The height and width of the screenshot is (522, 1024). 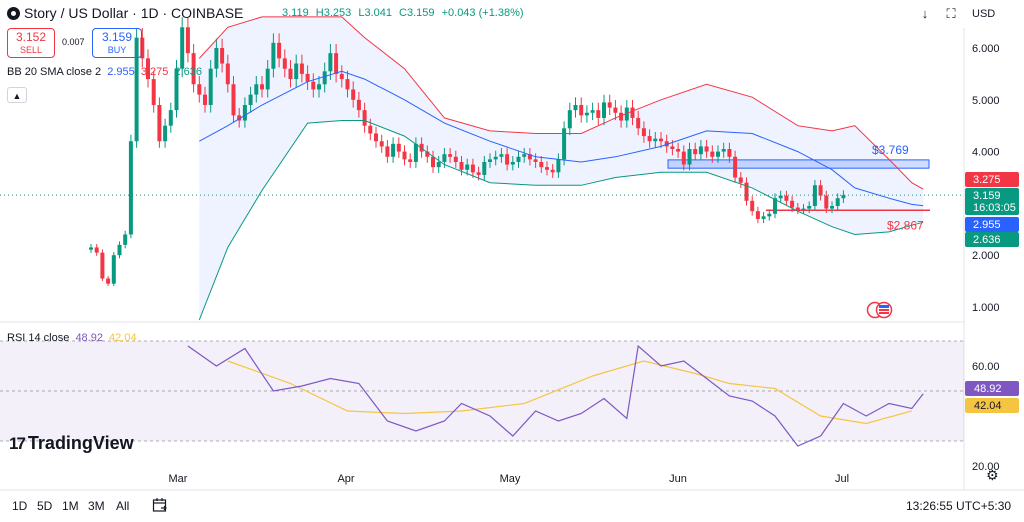 I want to click on ohlc-low: L3.041, so click(x=375, y=13).